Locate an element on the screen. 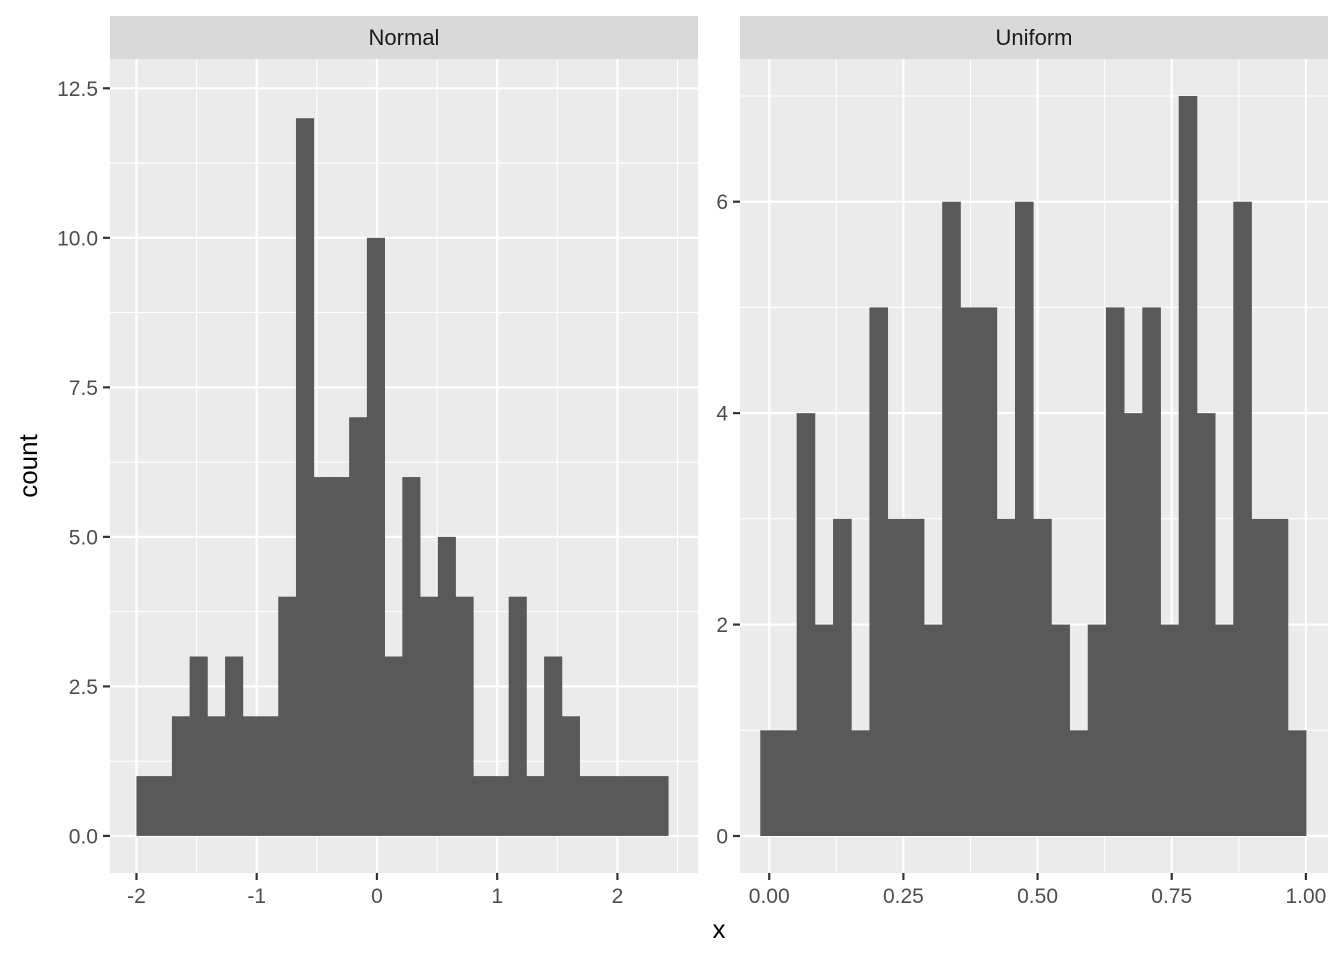 The image size is (1344, 960). y-tick-label: 4 is located at coordinates (722, 414).